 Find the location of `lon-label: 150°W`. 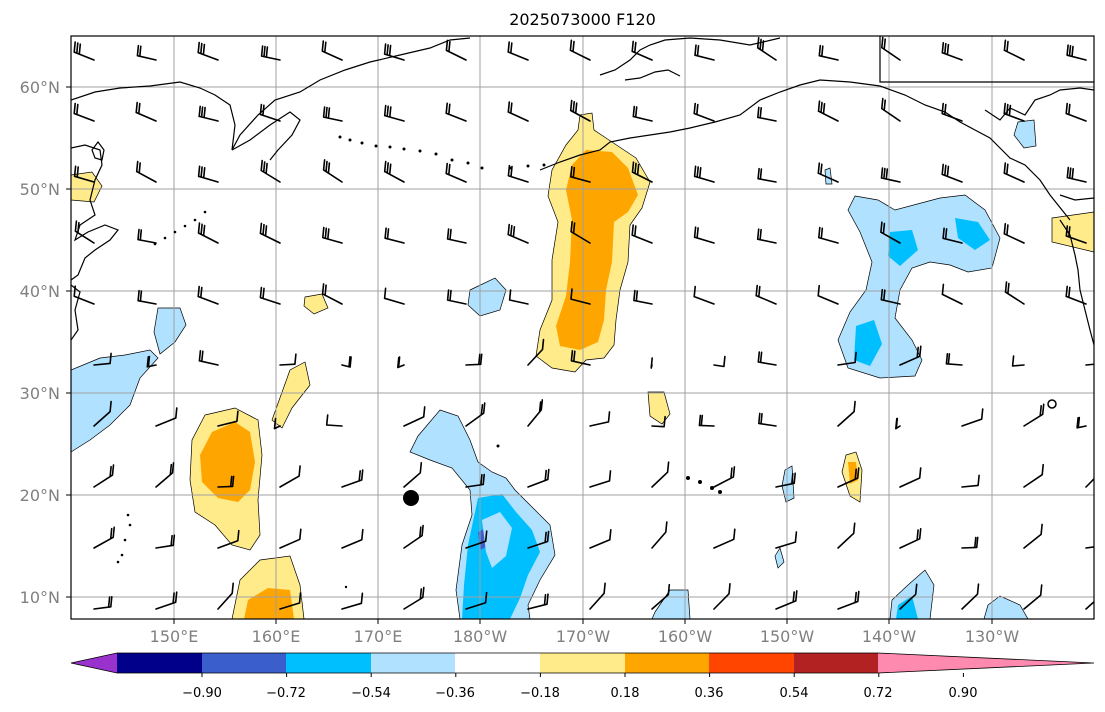

lon-label: 150°W is located at coordinates (787, 636).